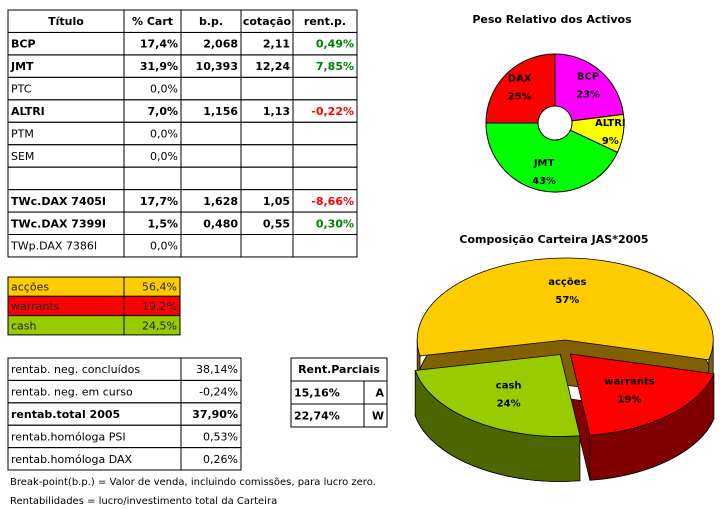  Describe the element at coordinates (629, 382) in the screenshot. I see `slice-label: warrants` at that location.